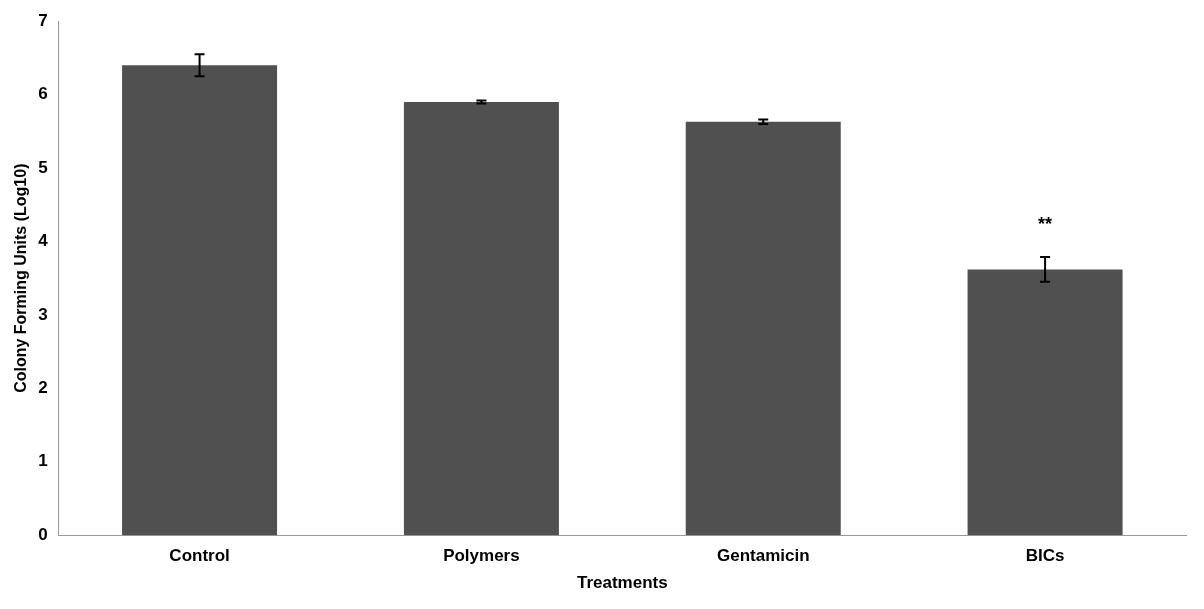  Describe the element at coordinates (622, 583) in the screenshot. I see `x-axis-title: Treatments` at that location.